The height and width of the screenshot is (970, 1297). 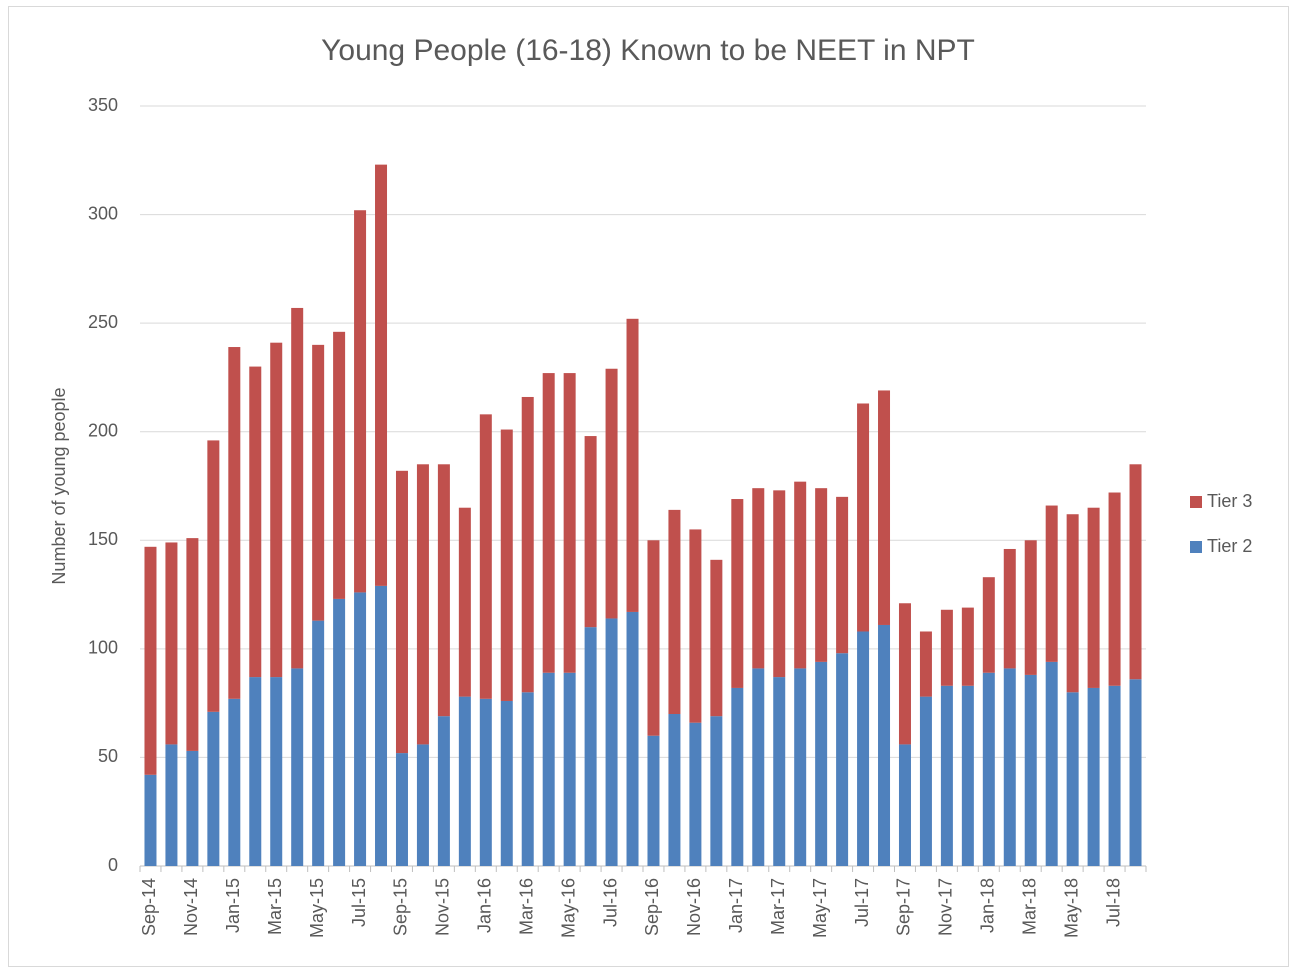 I want to click on x-tick-label: Nov-15, so click(x=443, y=907).